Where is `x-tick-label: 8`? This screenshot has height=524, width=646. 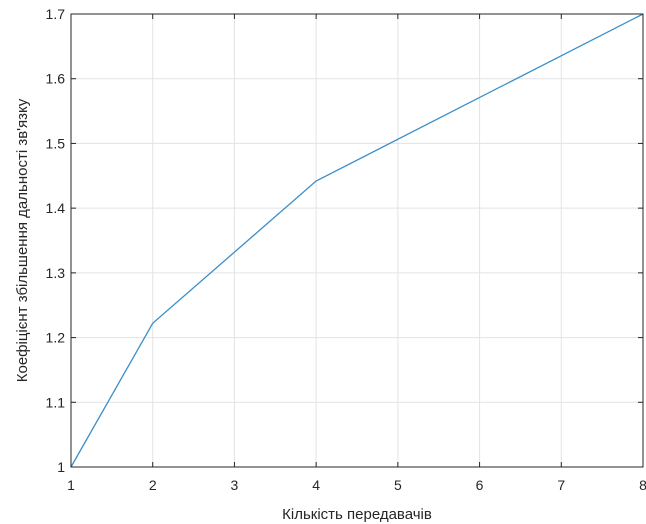 x-tick-label: 8 is located at coordinates (642, 485).